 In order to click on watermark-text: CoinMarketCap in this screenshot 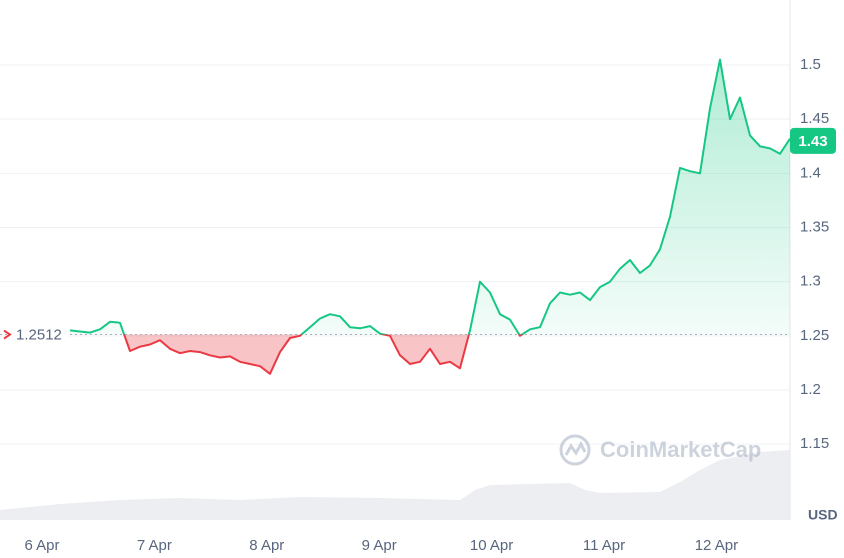, I will do `click(680, 449)`.